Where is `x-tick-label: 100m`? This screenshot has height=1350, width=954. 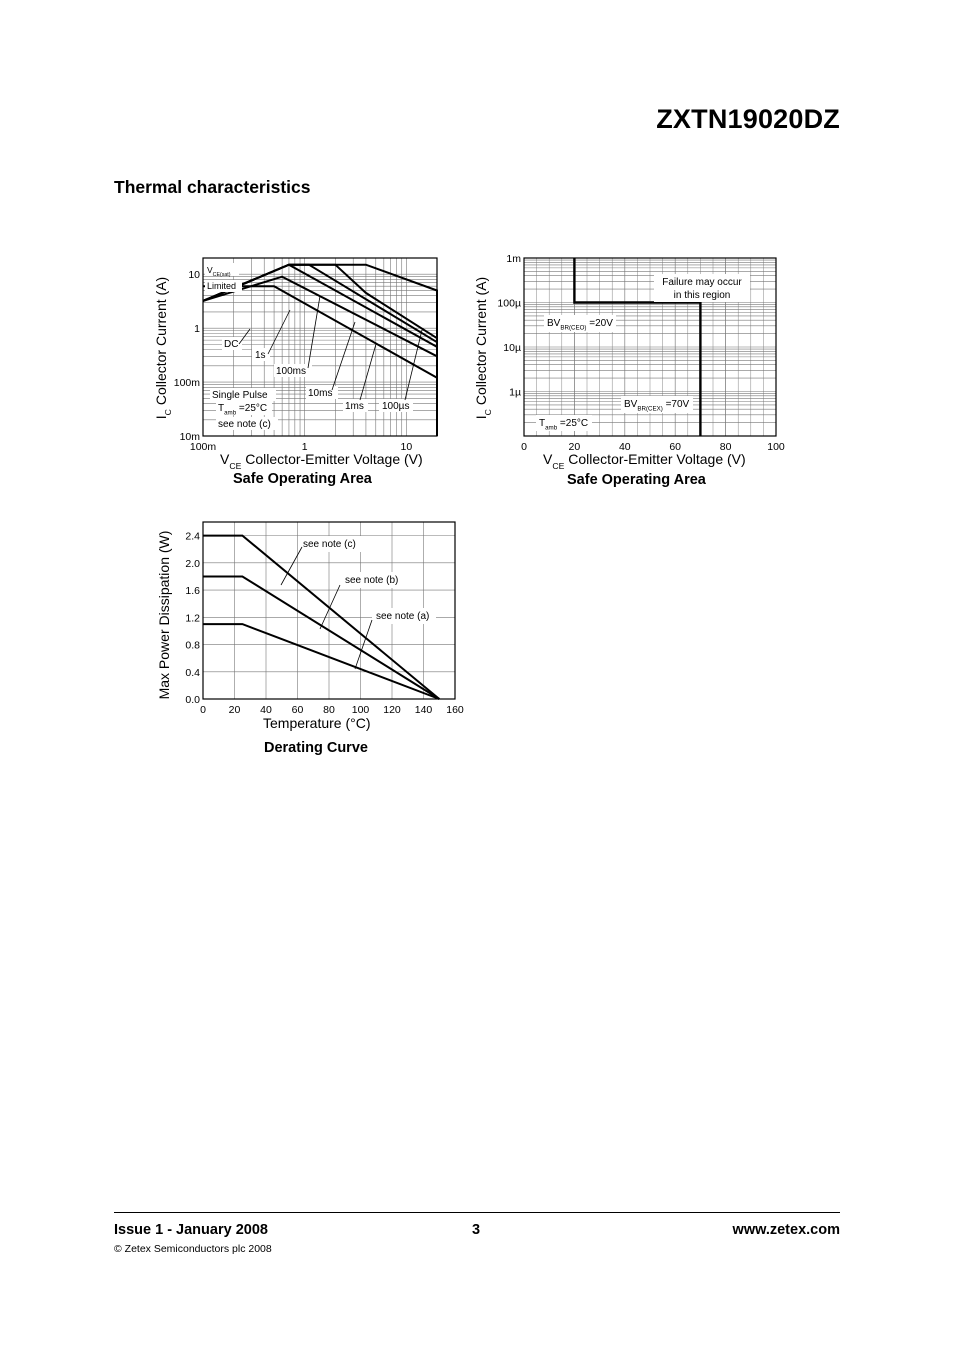 x-tick-label: 100m is located at coordinates (203, 447).